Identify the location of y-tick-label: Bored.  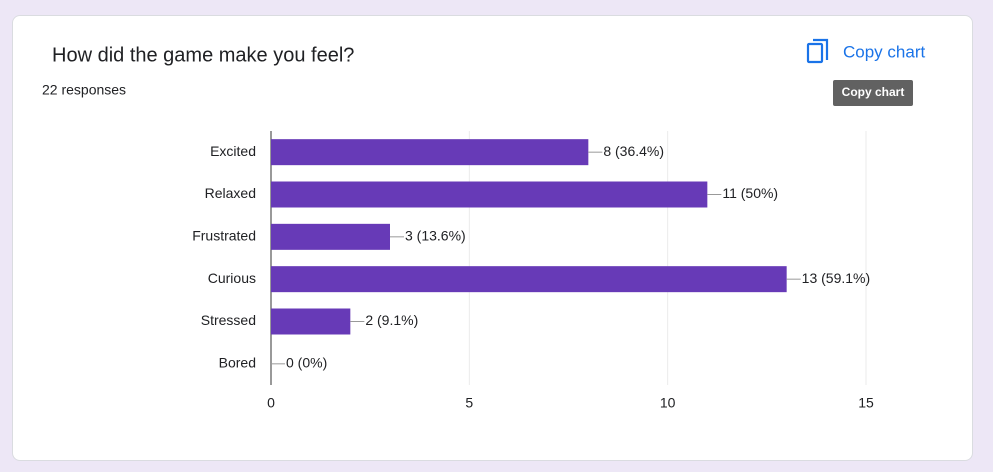
(237, 363).